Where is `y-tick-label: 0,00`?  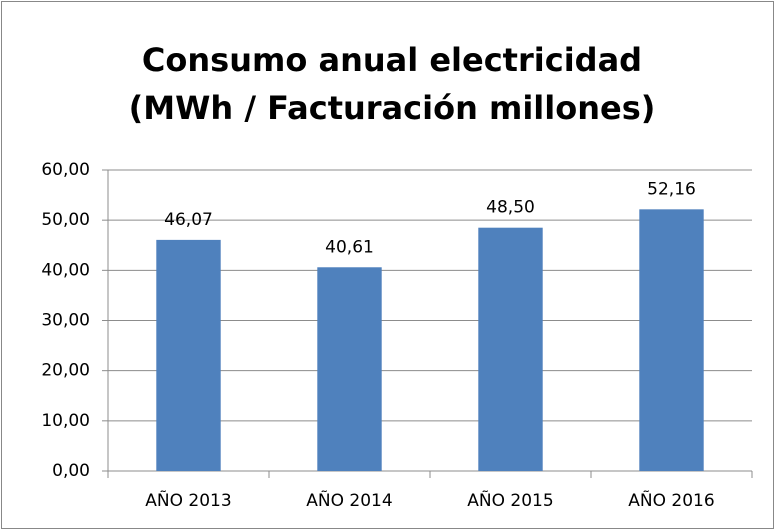 y-tick-label: 0,00 is located at coordinates (71, 471).